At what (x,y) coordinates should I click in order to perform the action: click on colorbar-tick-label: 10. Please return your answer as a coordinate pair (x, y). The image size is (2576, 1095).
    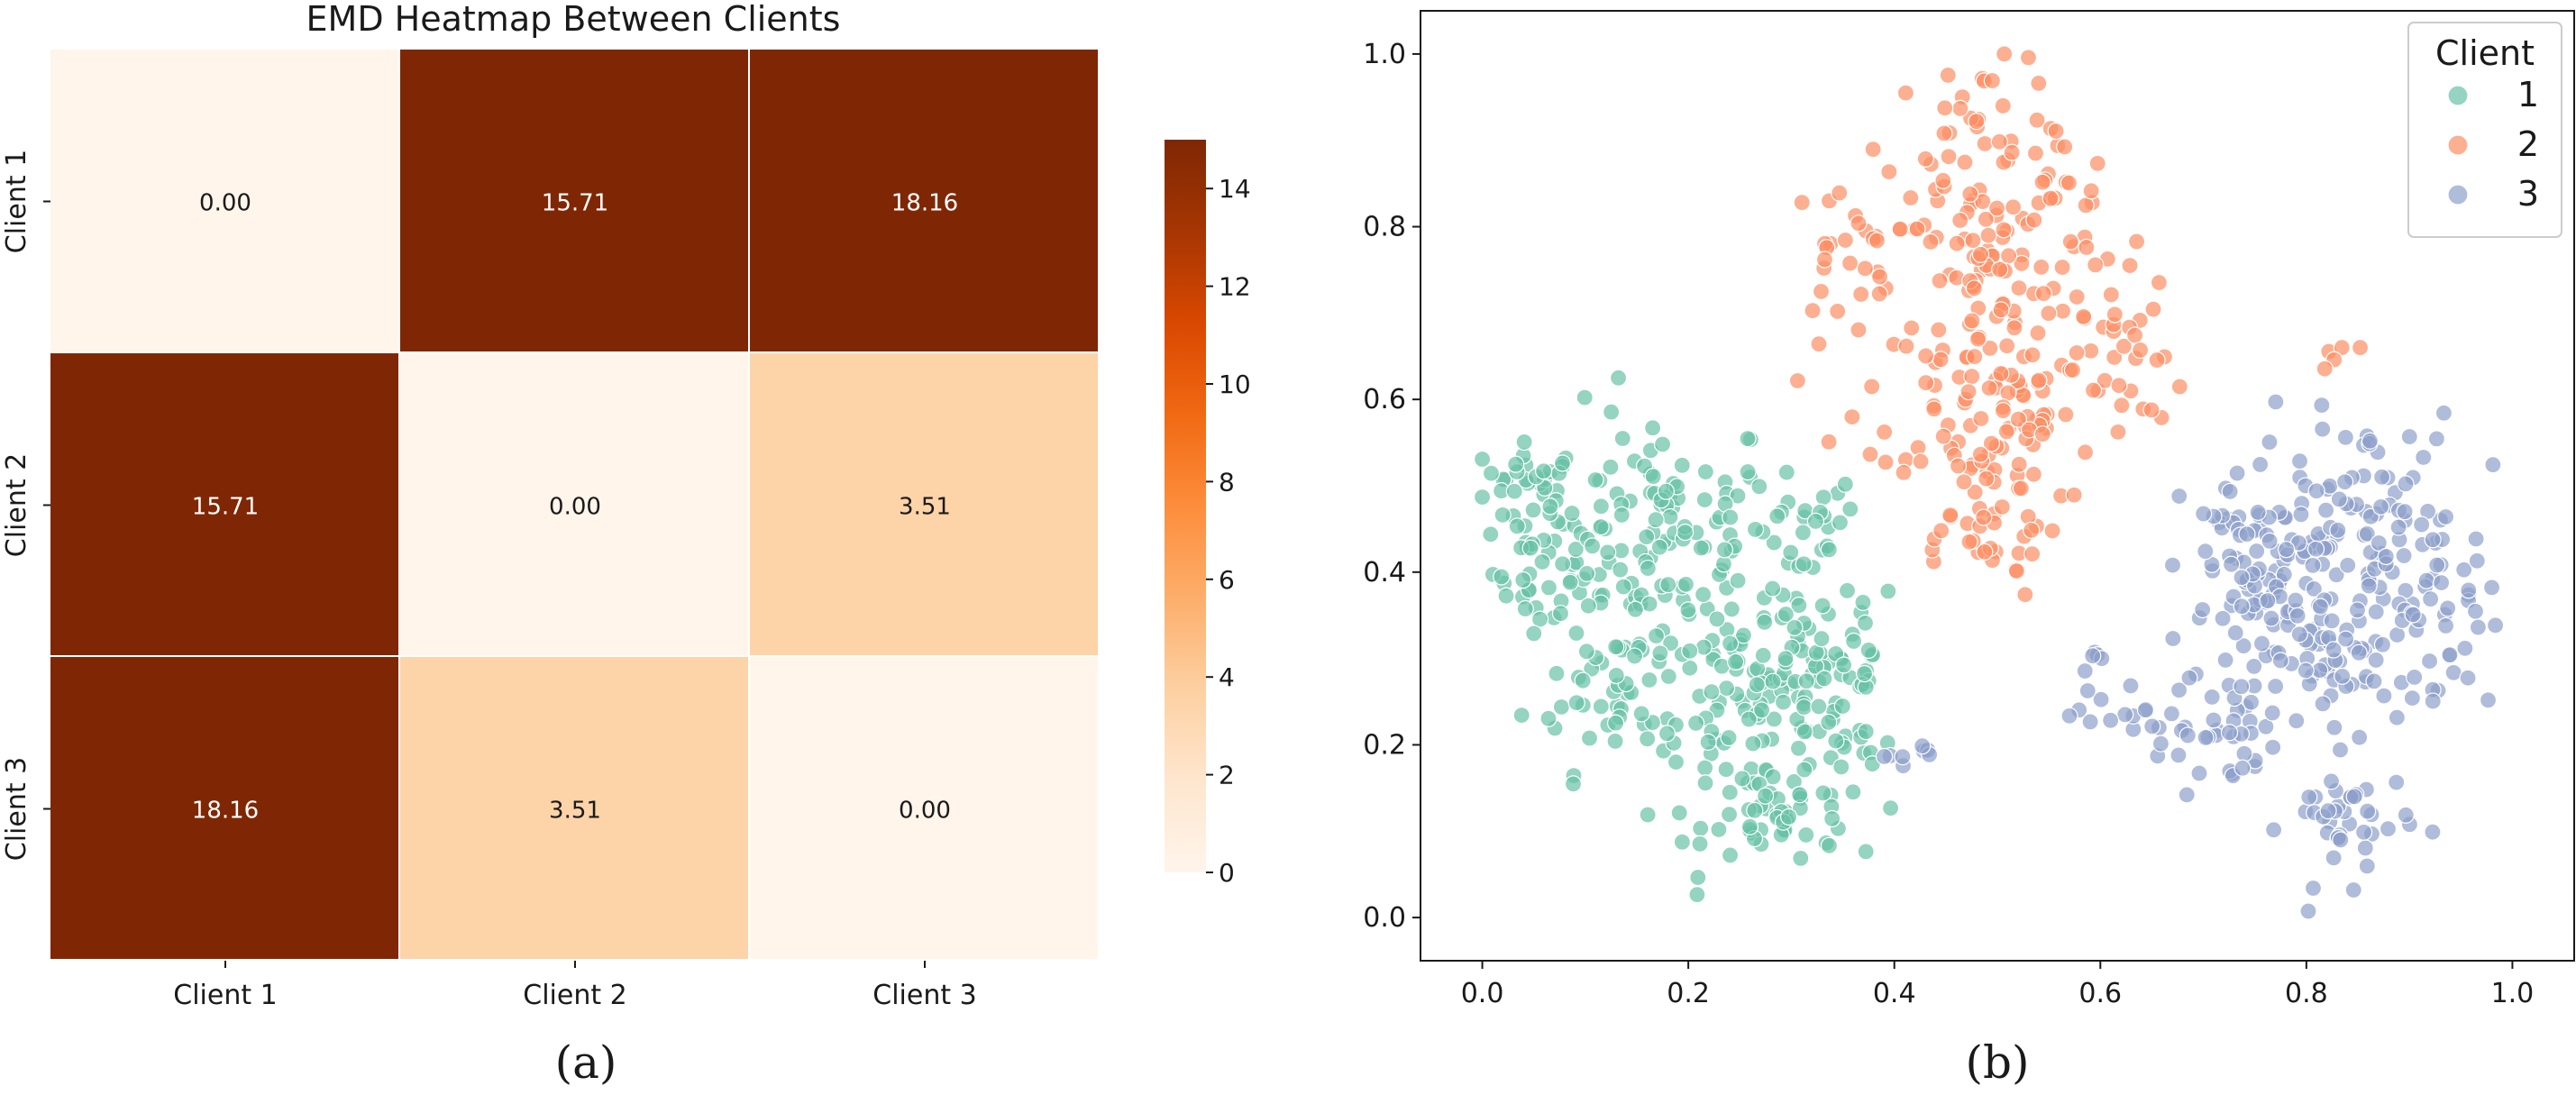
    Looking at the image, I should click on (1235, 384).